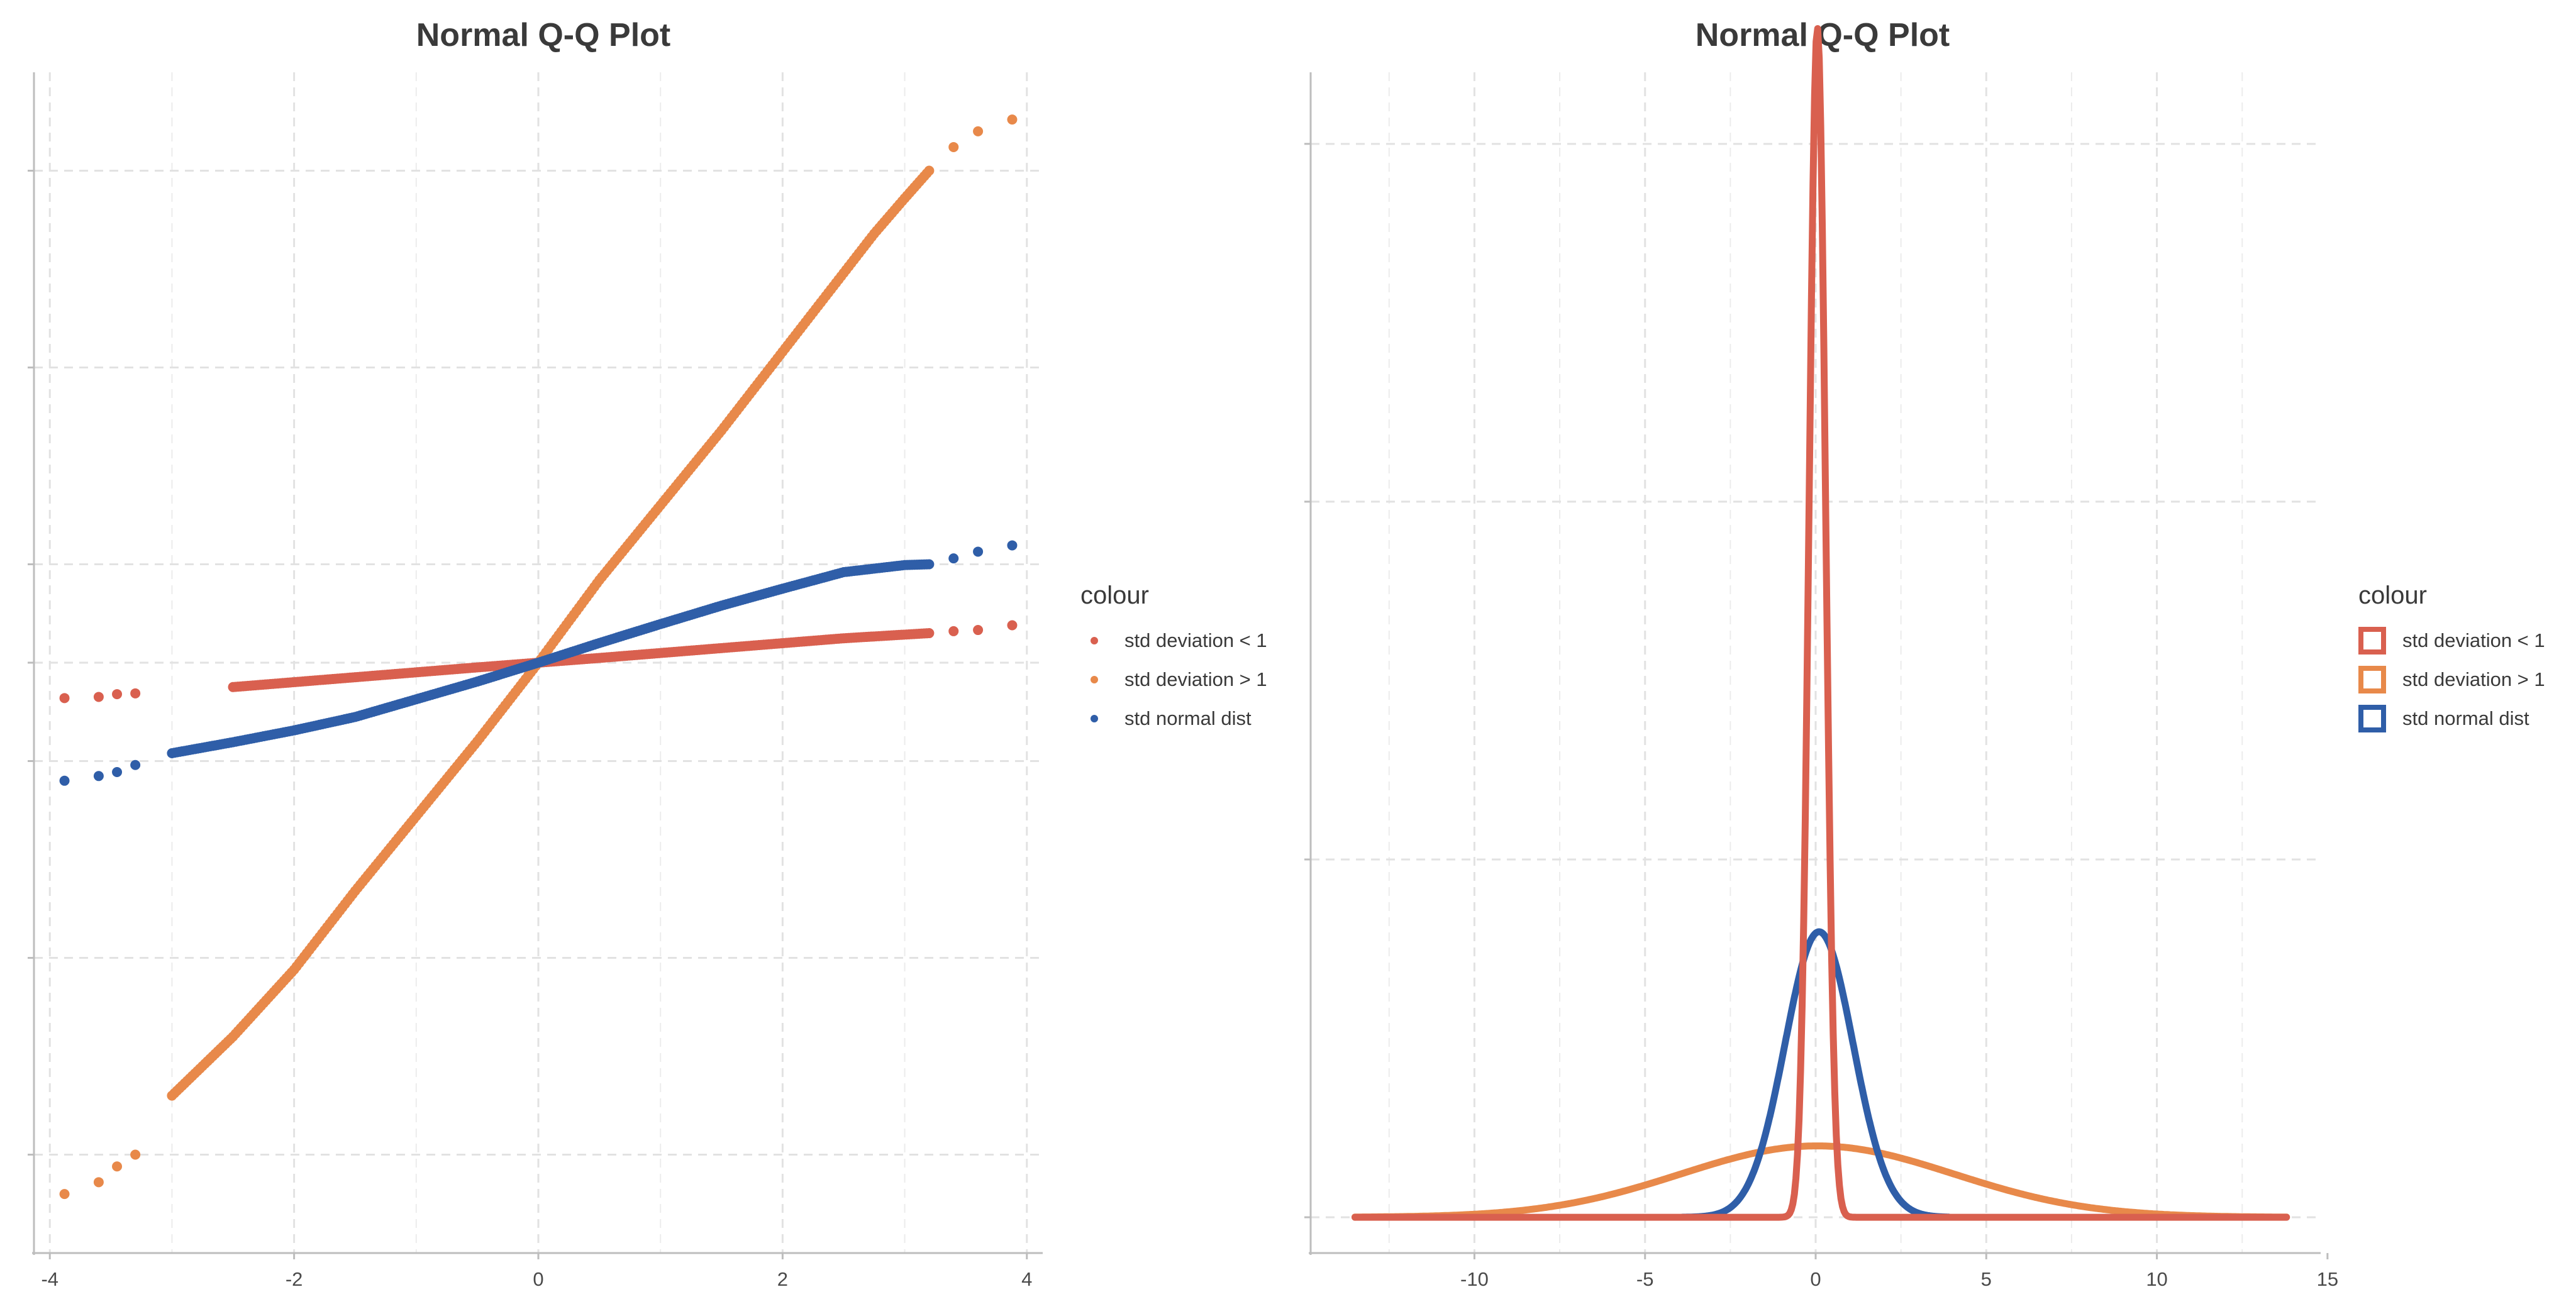 The width and height of the screenshot is (2576, 1309). I want to click on x-tick-label: 5, so click(1986, 1279).